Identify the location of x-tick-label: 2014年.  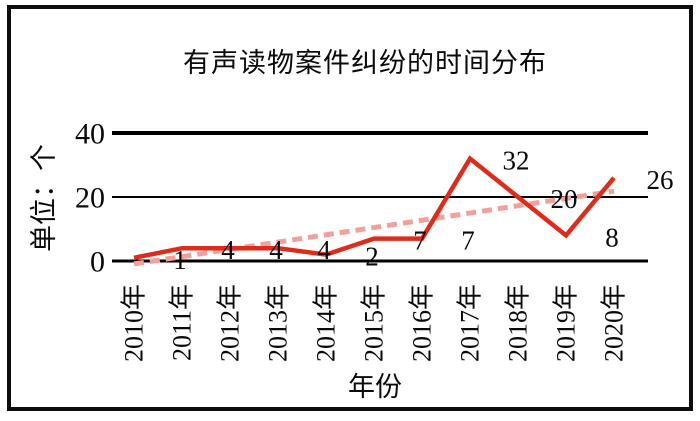
(326, 323).